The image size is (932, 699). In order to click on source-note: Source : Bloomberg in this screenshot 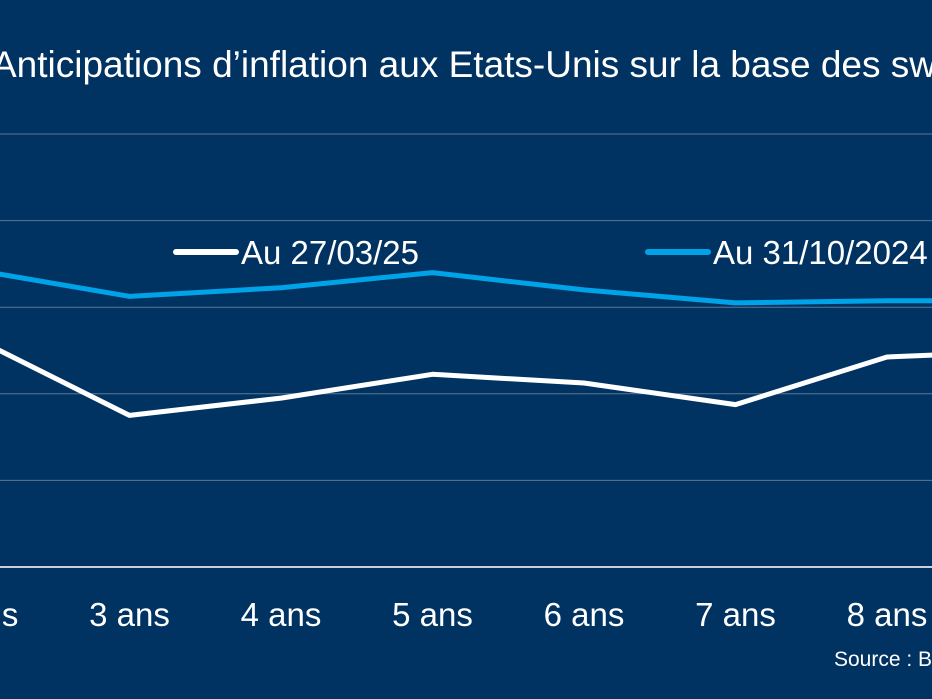, I will do `click(883, 659)`.